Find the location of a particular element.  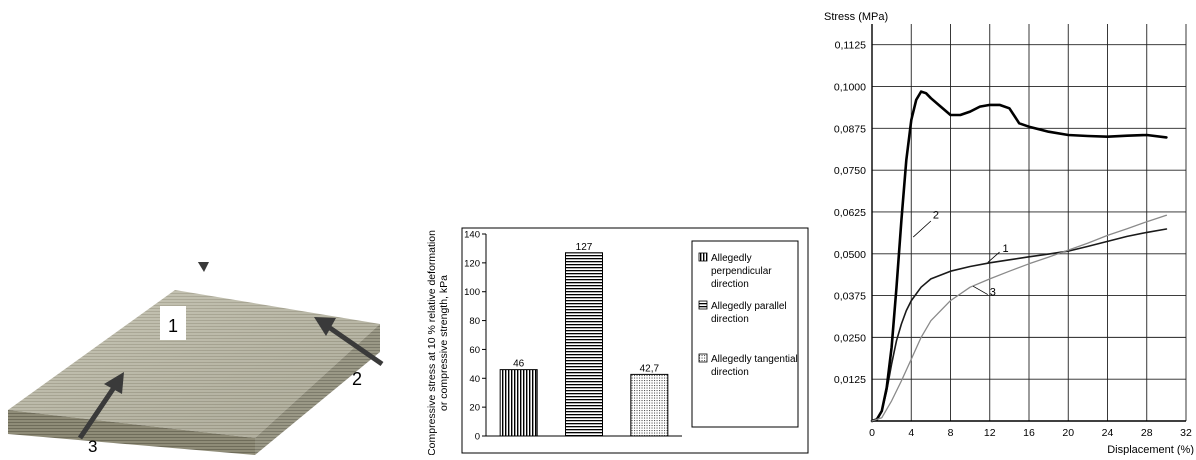

arrow-3-icon is located at coordinates (100, 406).